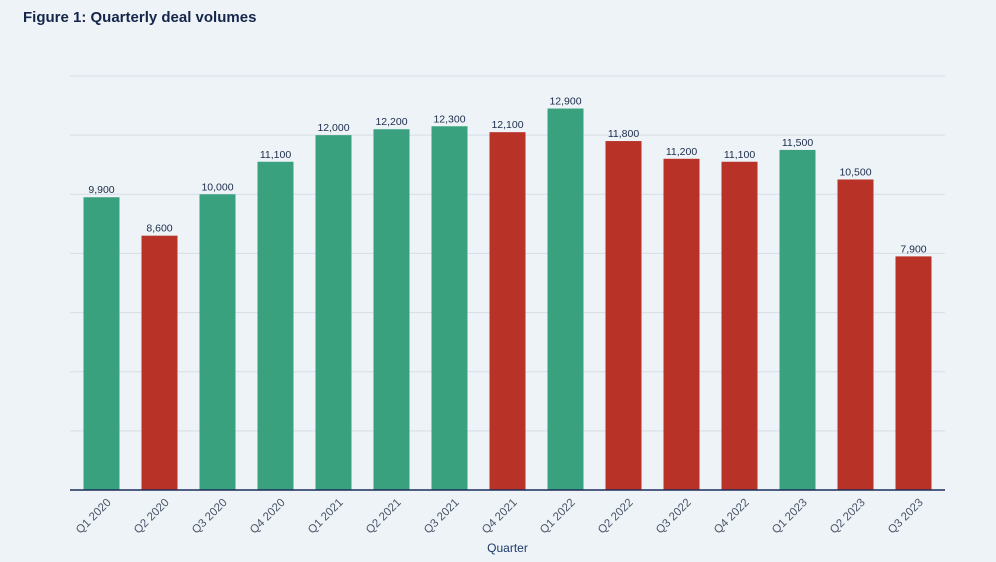 The height and width of the screenshot is (562, 996). Describe the element at coordinates (268, 517) in the screenshot. I see `x-tick-label: Q4 2020` at that location.